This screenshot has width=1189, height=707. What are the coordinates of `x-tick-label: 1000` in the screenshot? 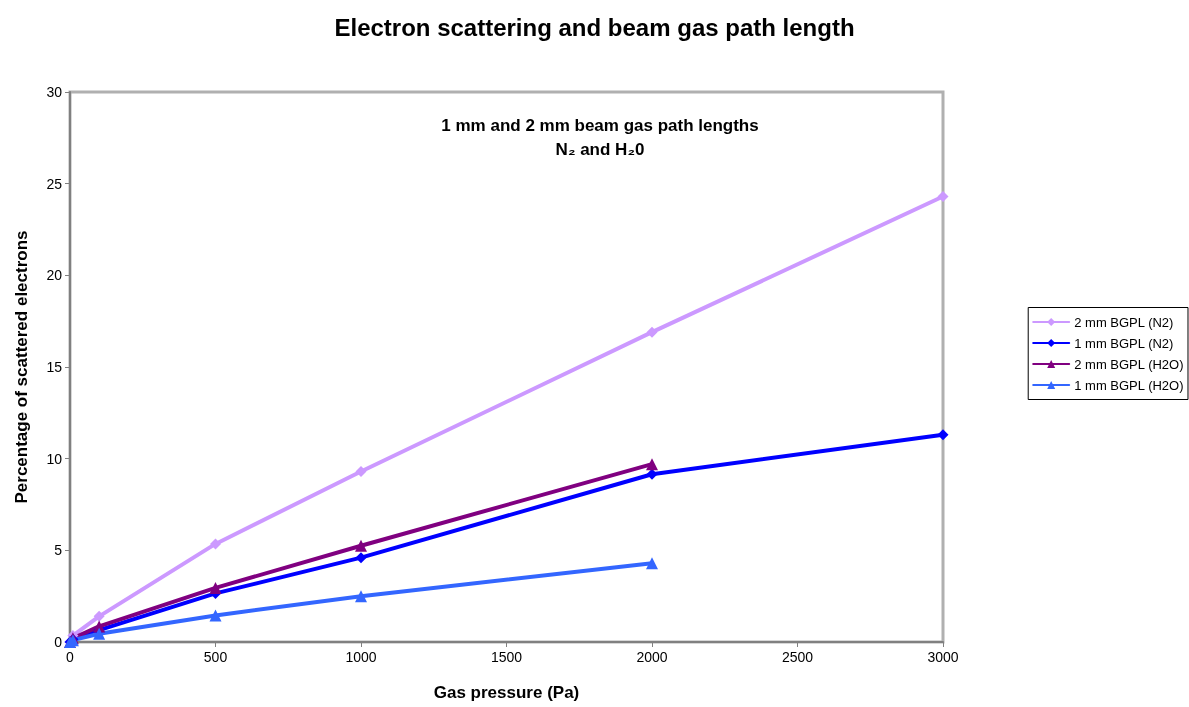 It's located at (361, 657).